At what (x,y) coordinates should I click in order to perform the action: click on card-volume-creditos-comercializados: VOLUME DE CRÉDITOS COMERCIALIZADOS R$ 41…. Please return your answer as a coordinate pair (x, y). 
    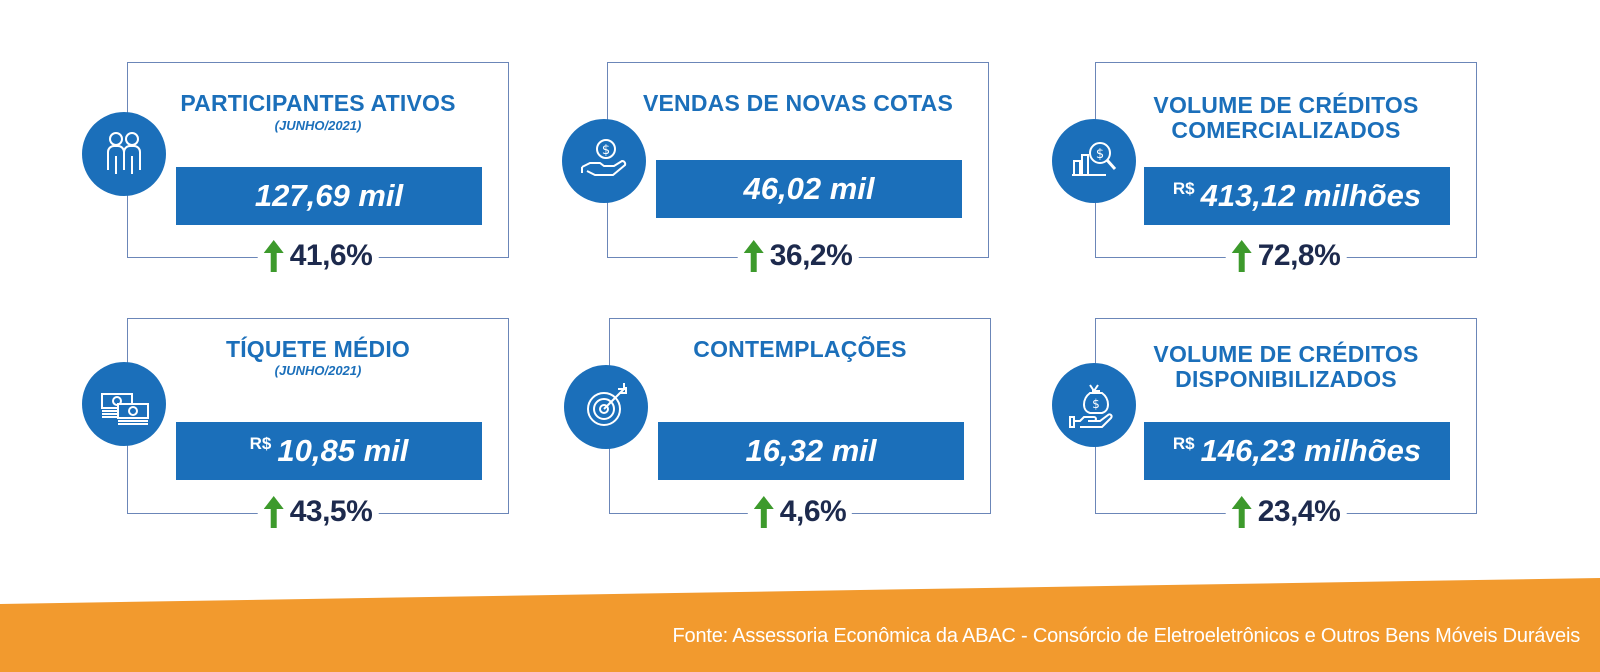
    Looking at the image, I should click on (1286, 167).